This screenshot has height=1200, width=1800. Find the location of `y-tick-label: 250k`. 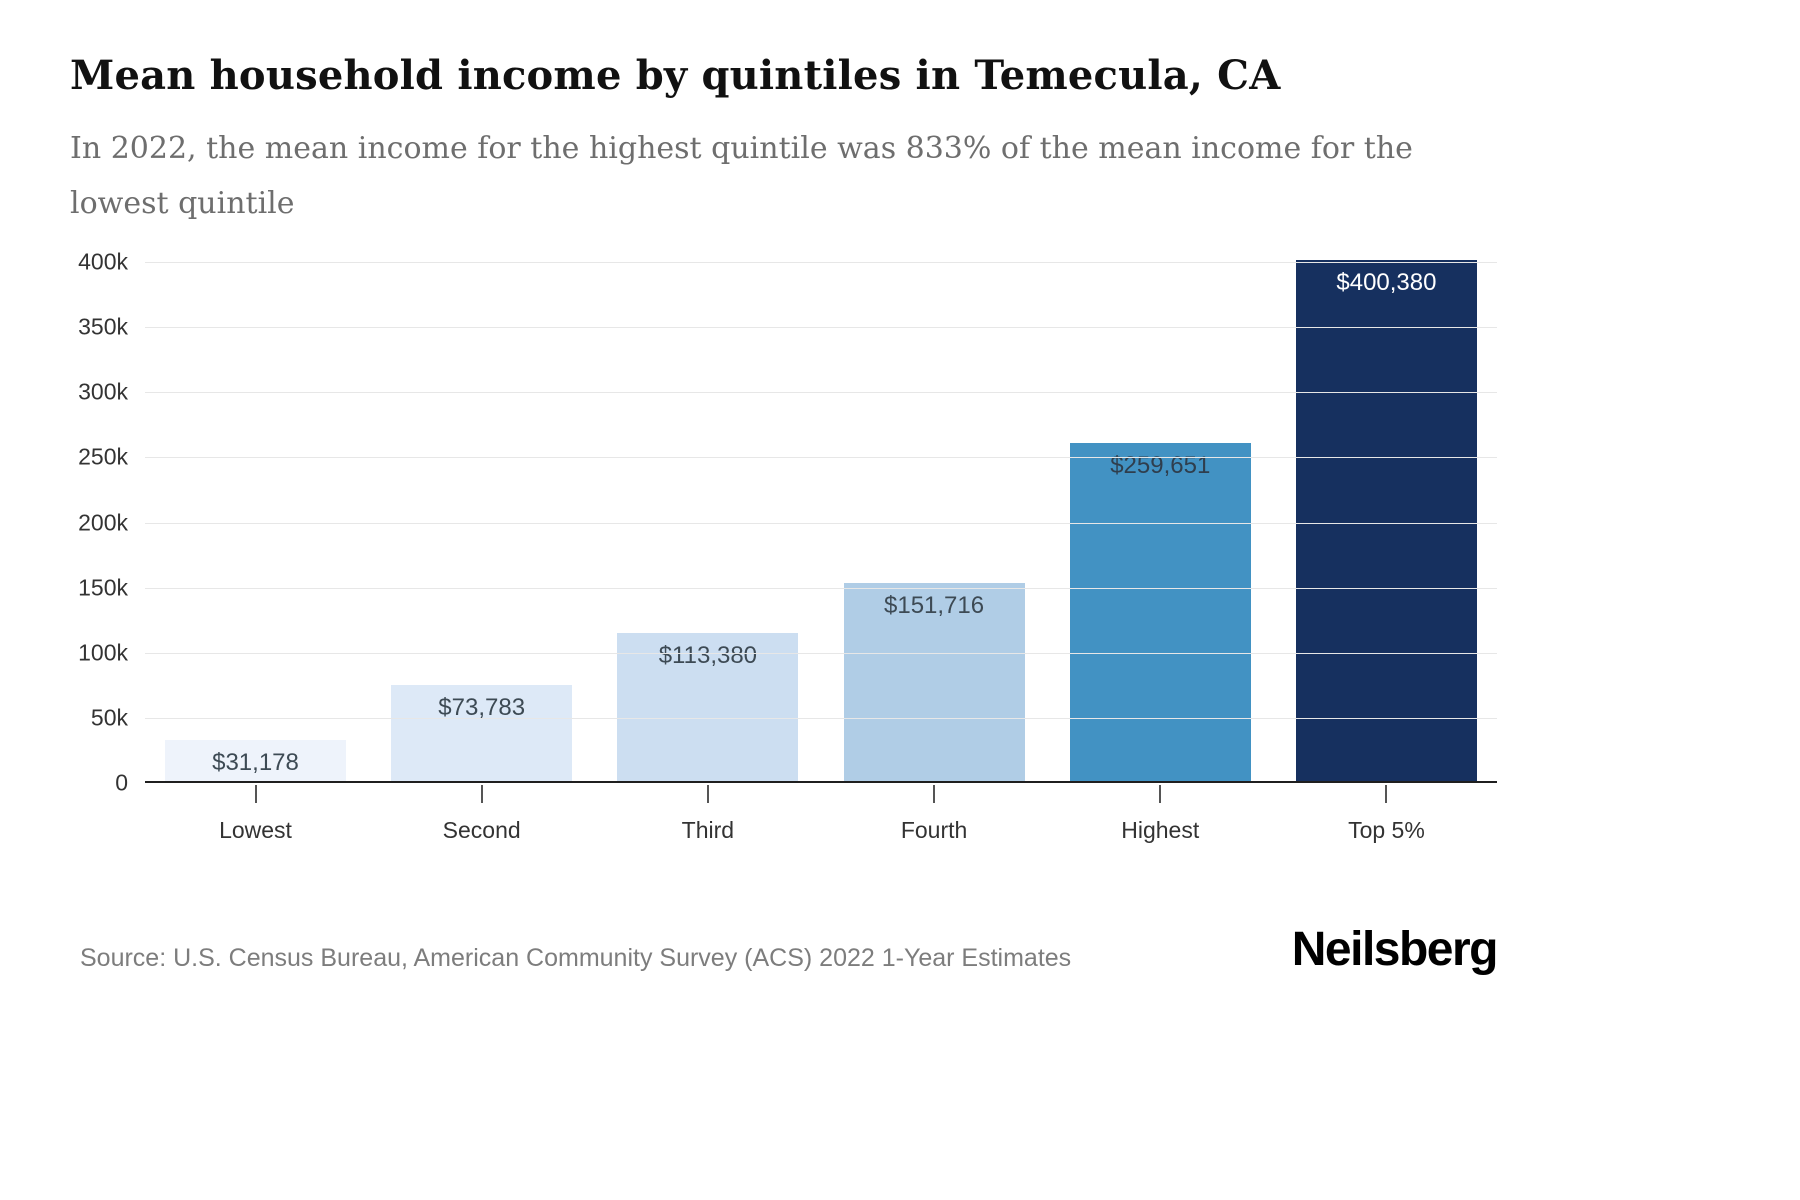

y-tick-label: 250k is located at coordinates (103, 456).